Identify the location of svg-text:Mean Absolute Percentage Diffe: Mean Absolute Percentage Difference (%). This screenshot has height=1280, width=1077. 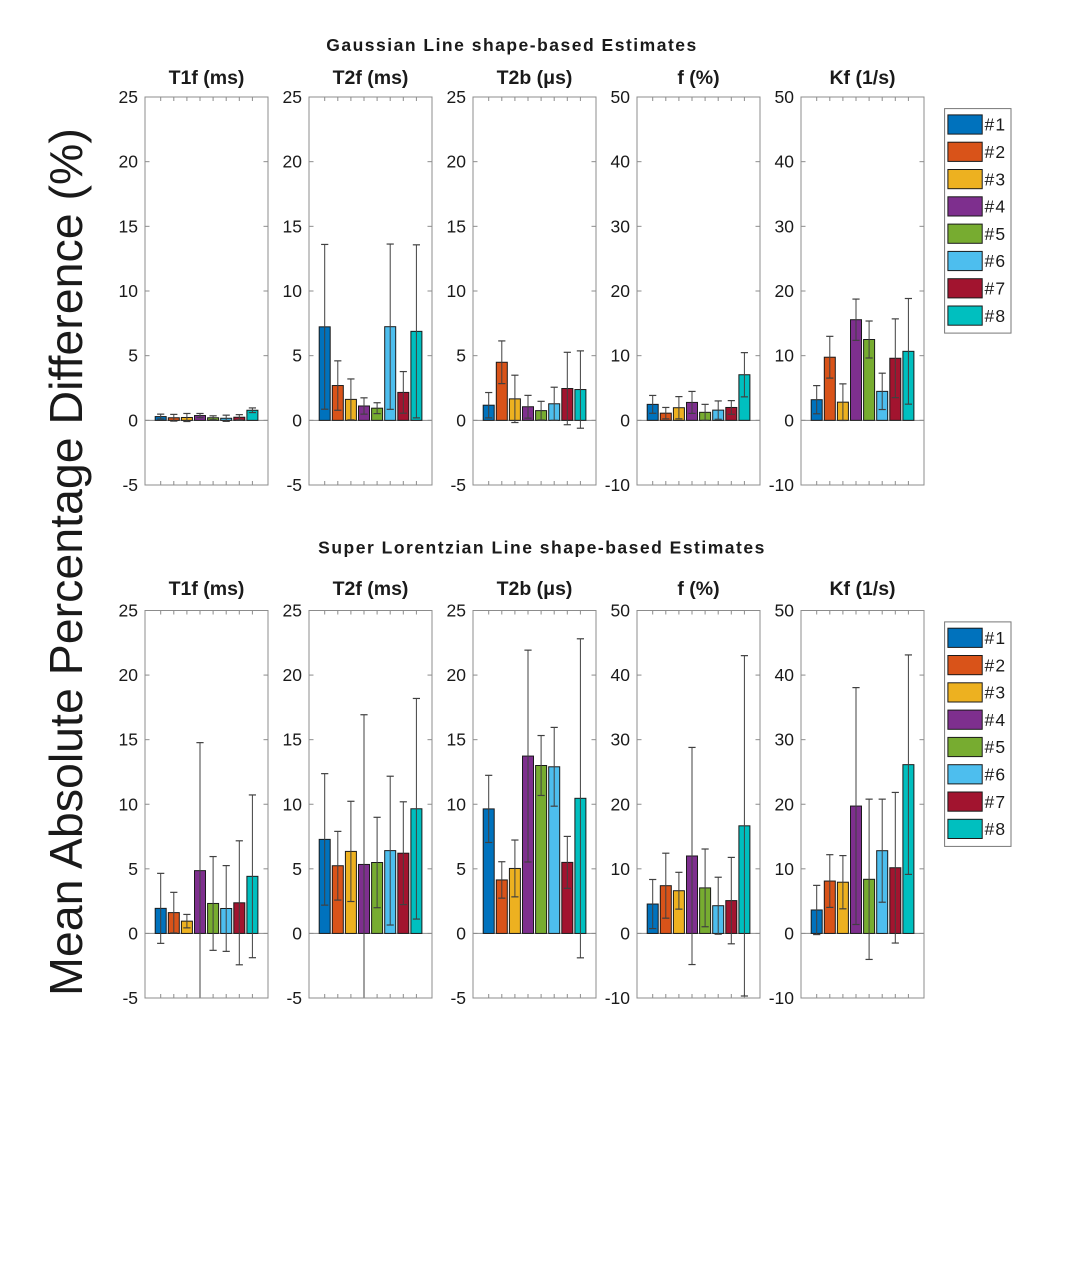
(66, 562).